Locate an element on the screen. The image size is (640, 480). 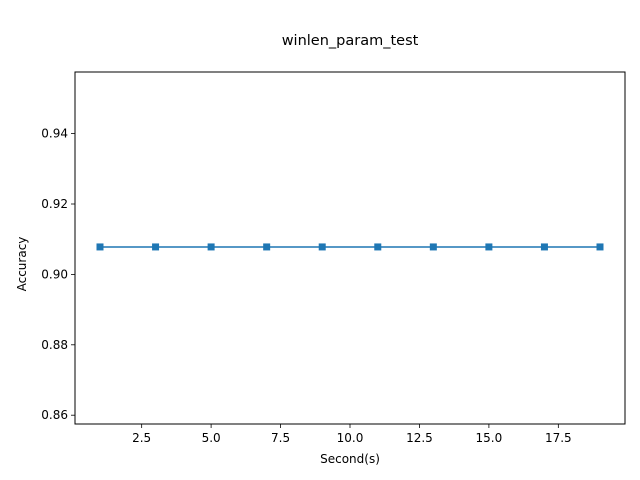
y-tick-label: 0.86 is located at coordinates (54, 415).